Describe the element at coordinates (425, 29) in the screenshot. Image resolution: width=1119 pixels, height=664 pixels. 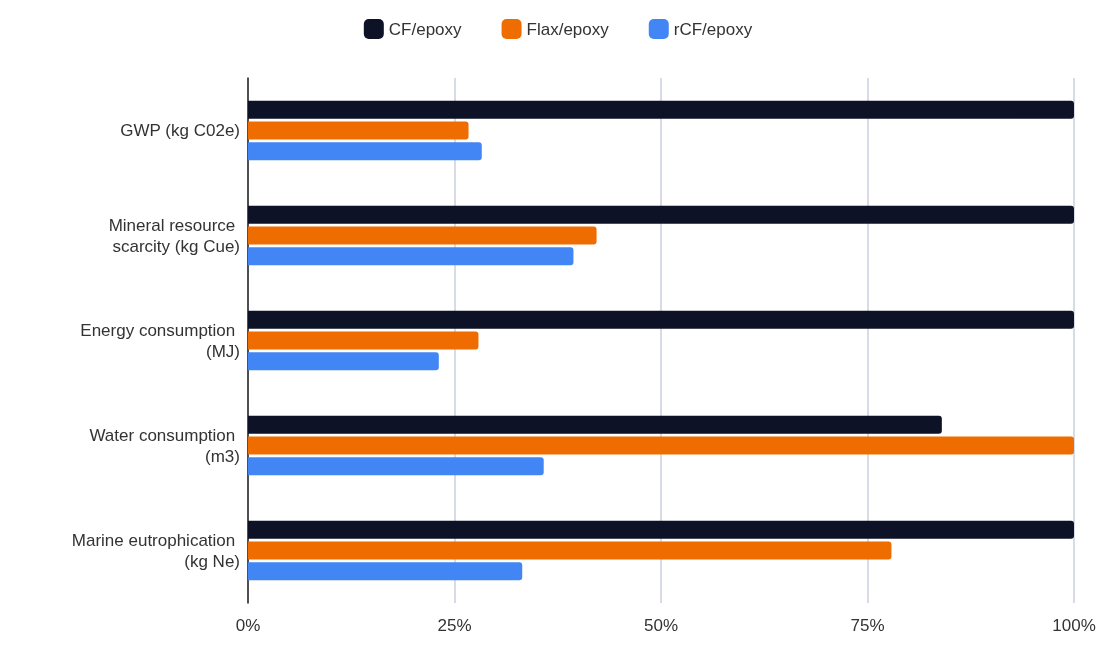
I see `legend-label: CF/epoxy` at that location.